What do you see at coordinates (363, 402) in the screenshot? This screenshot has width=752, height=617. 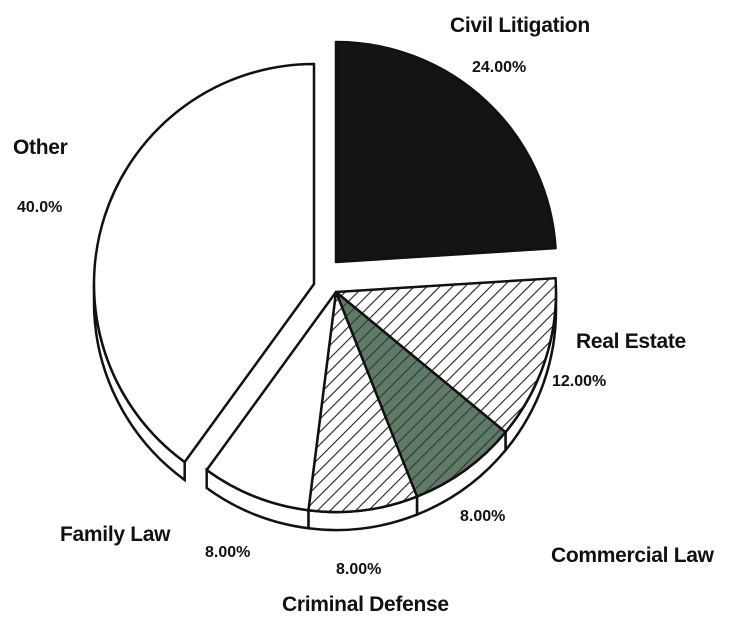 I see `slice-criminal` at bounding box center [363, 402].